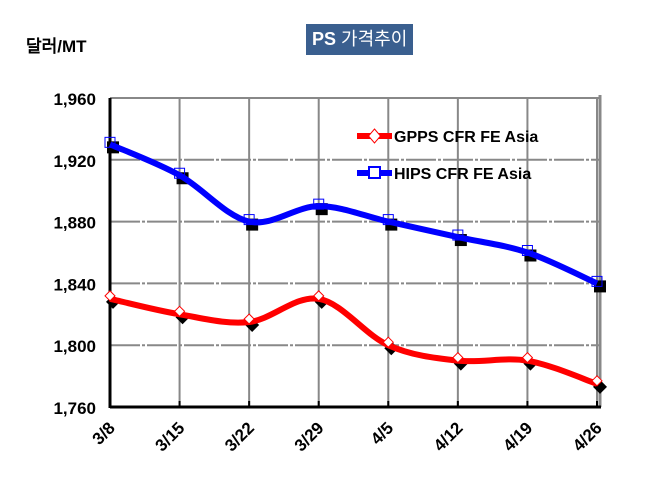  I want to click on y-tick-label: 1,920, so click(74, 161).